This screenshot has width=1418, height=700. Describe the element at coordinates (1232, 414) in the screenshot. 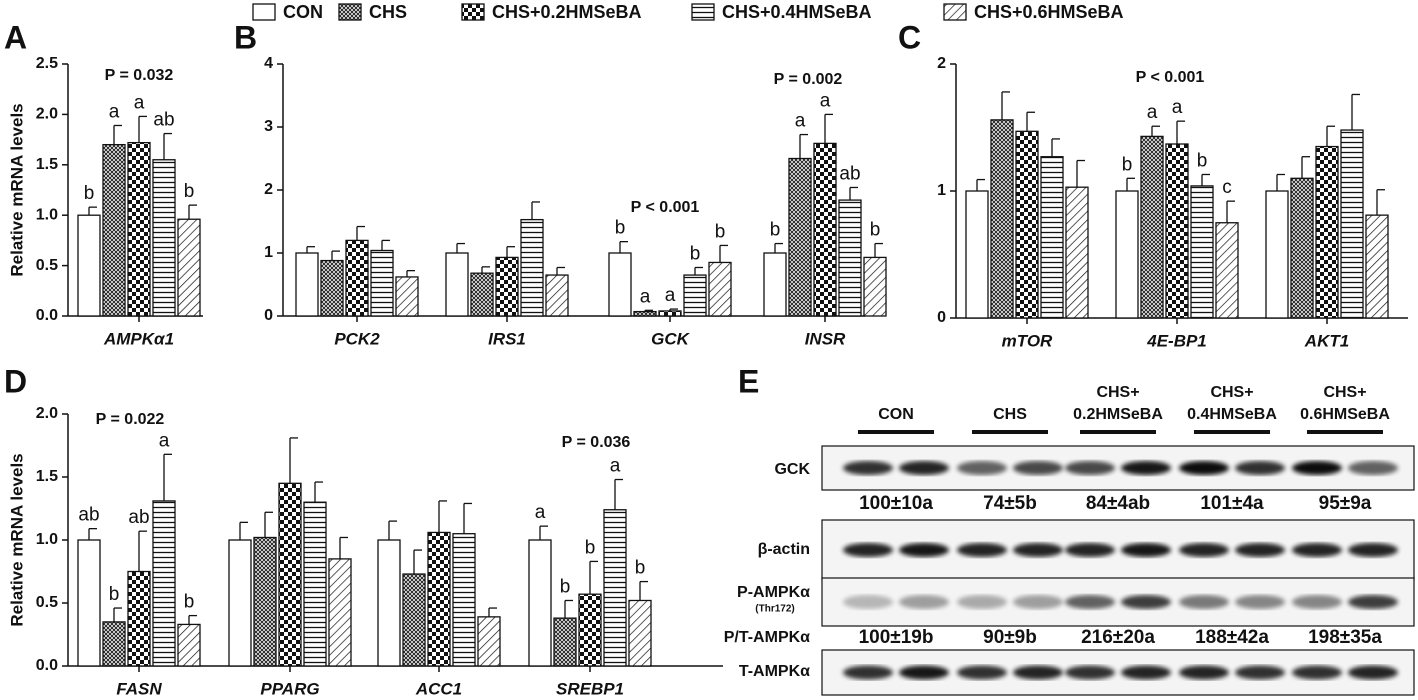

I see `lane-group-label: 0.4HMSeBA` at that location.